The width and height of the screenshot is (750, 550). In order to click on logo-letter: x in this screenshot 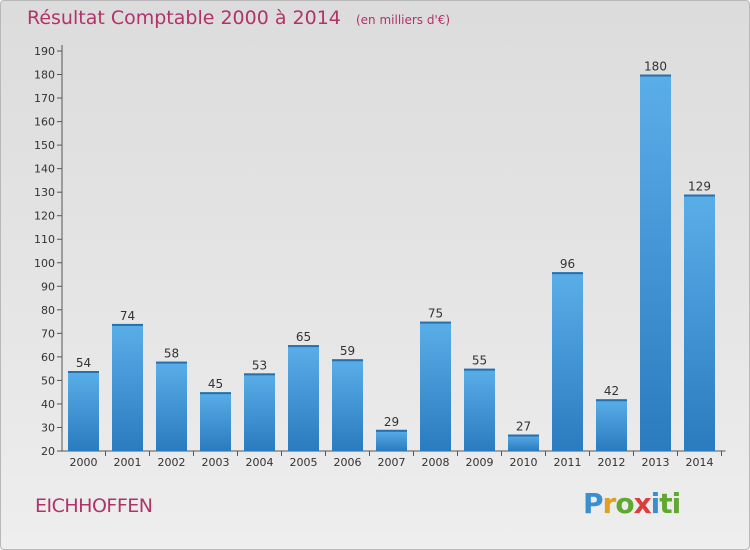, I will do `click(642, 503)`.